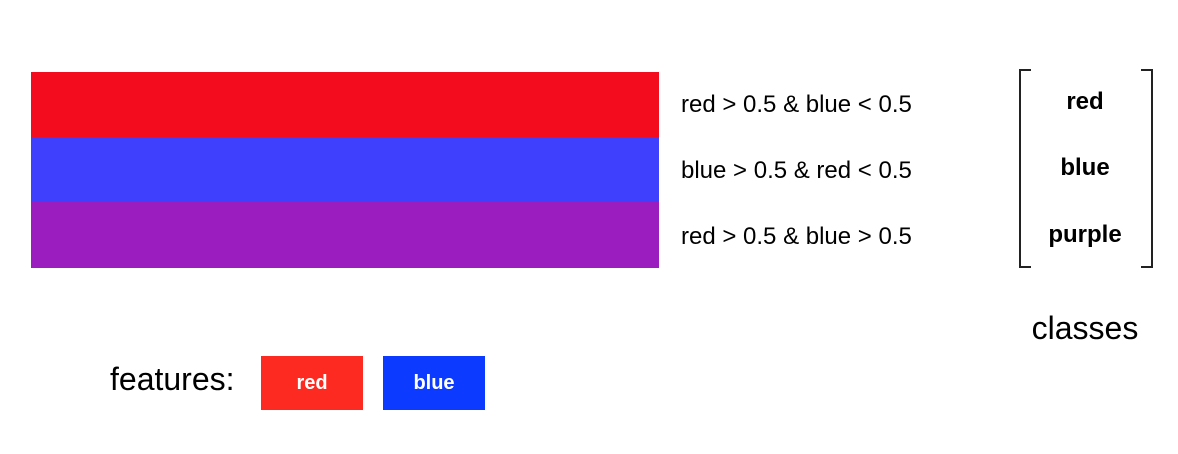 This screenshot has height=454, width=1178. I want to click on feature-chip-red: red, so click(312, 383).